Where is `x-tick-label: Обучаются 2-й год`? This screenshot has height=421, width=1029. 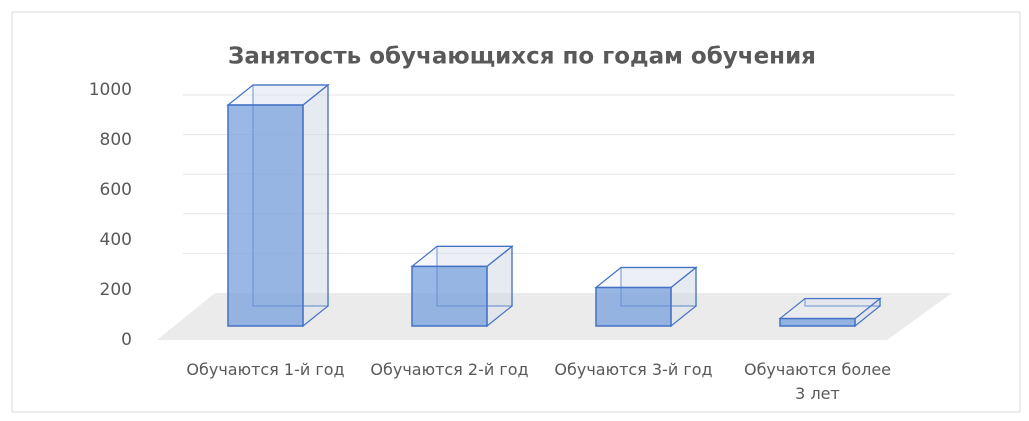
x-tick-label: Обучаются 2-й год is located at coordinates (449, 369).